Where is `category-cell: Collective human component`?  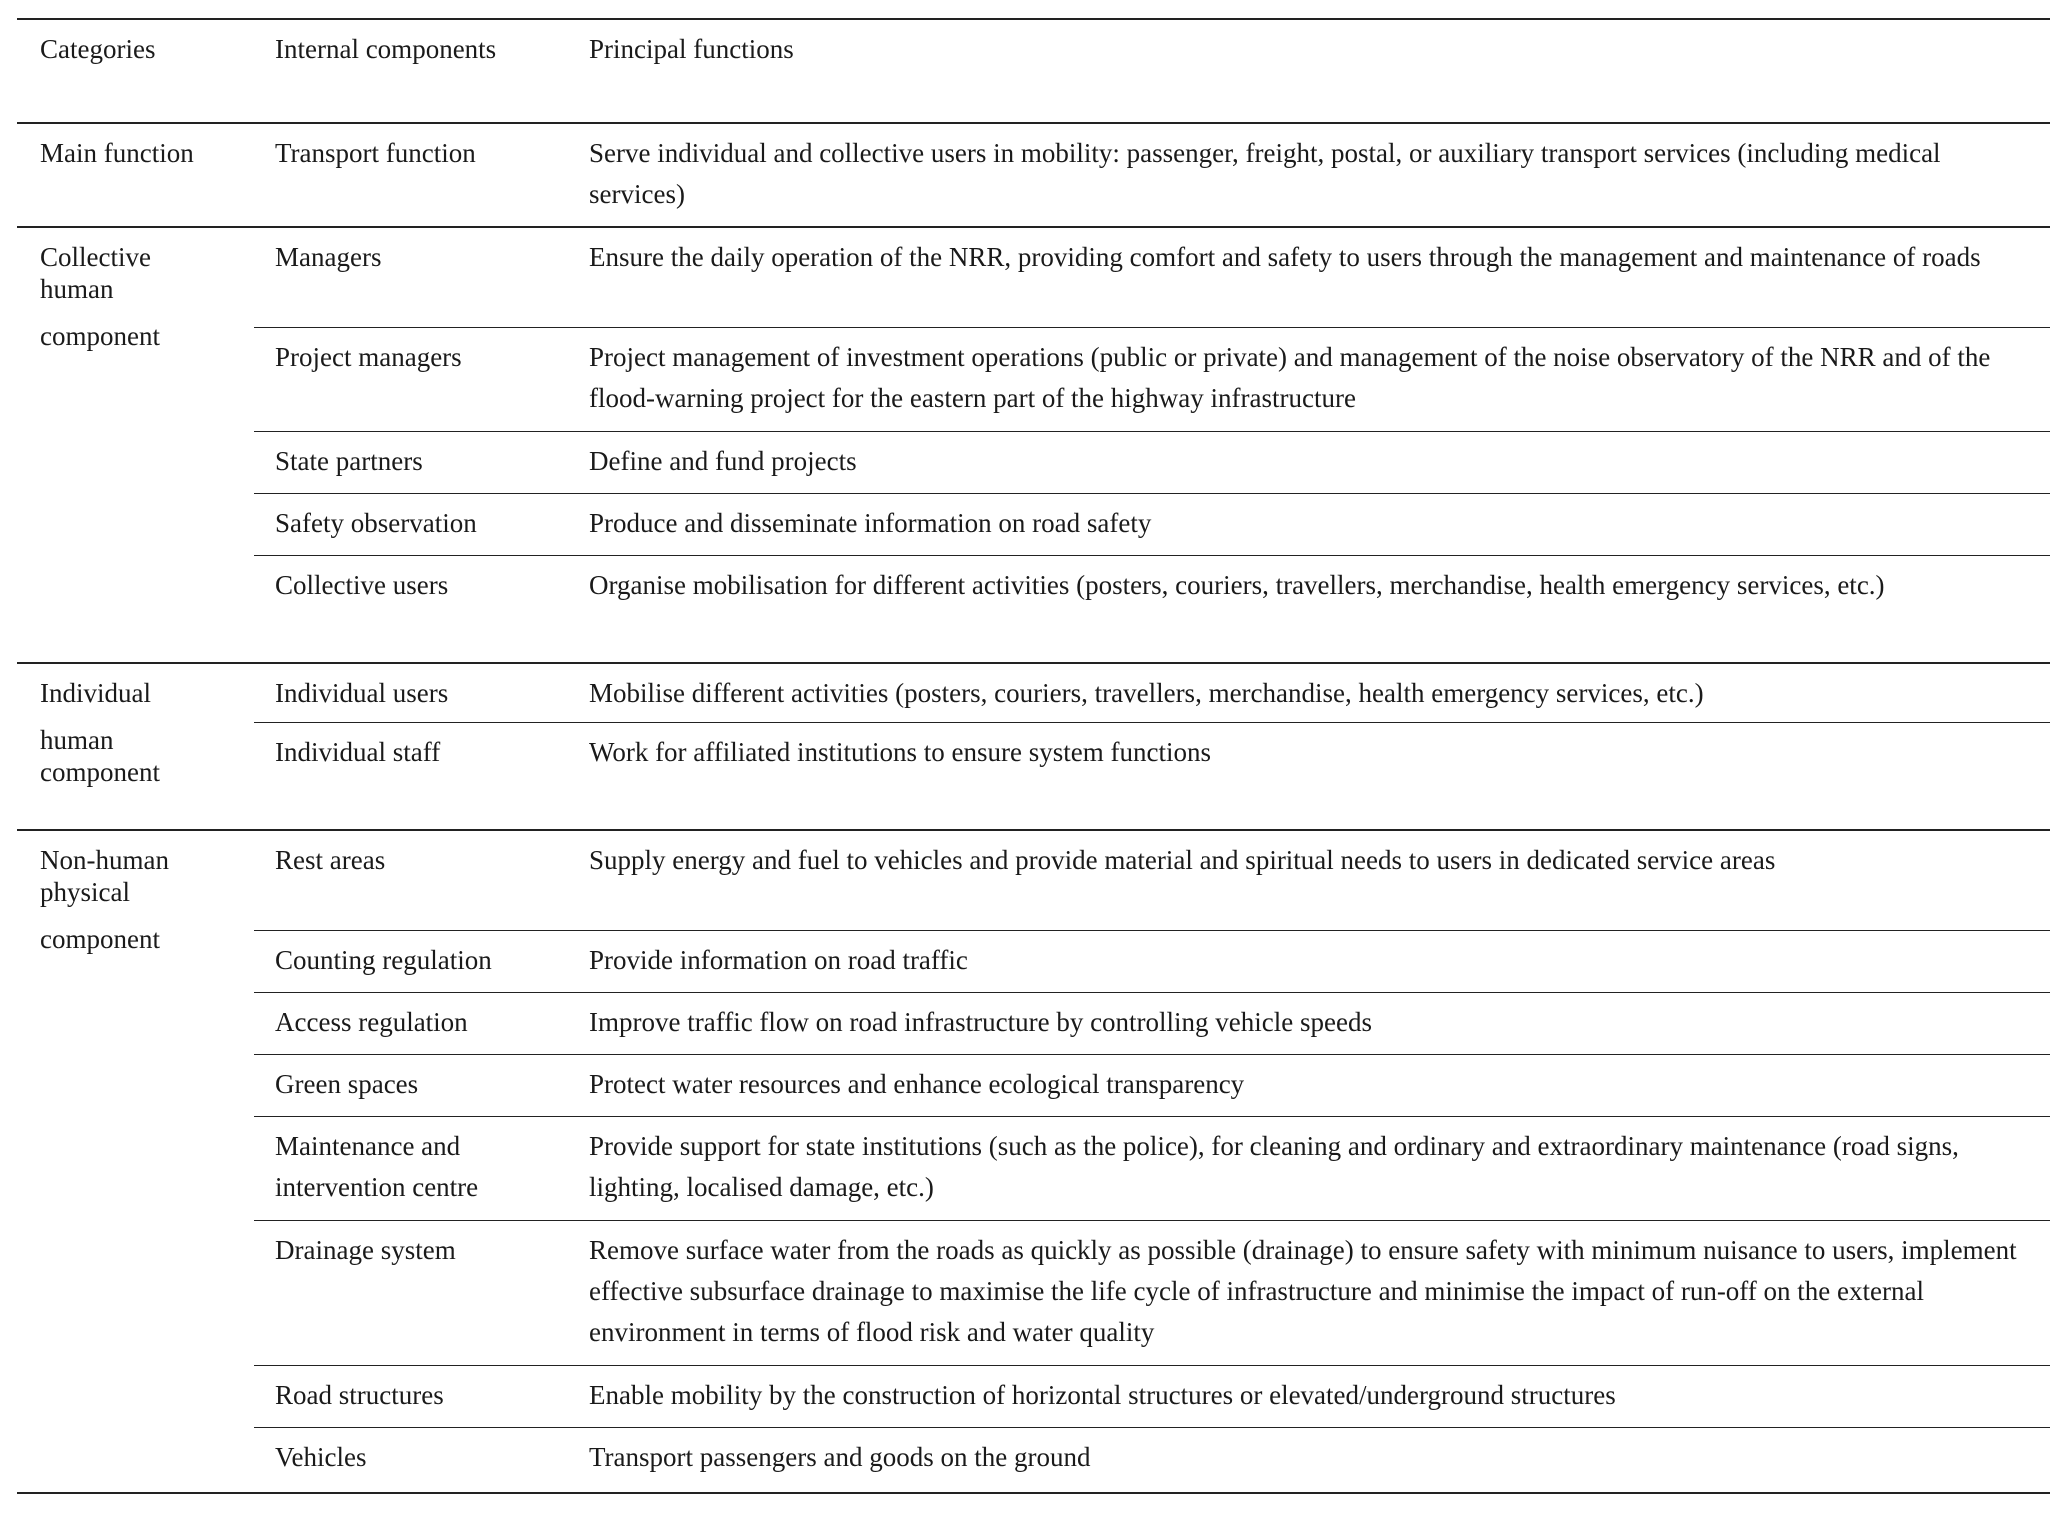 category-cell: Collective human component is located at coordinates (135, 445).